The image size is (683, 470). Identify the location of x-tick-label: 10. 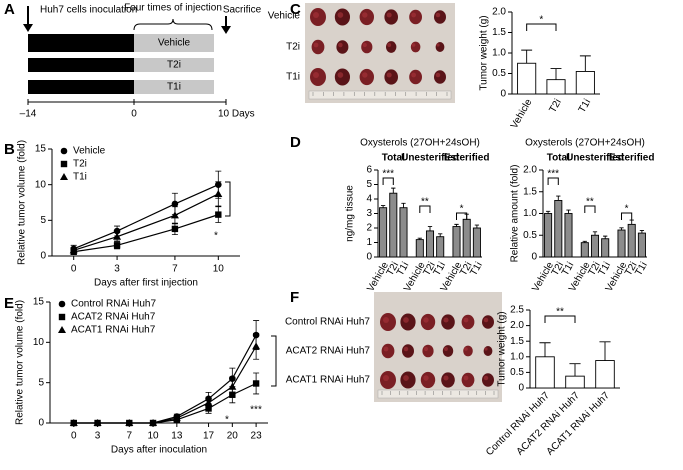
(153, 436).